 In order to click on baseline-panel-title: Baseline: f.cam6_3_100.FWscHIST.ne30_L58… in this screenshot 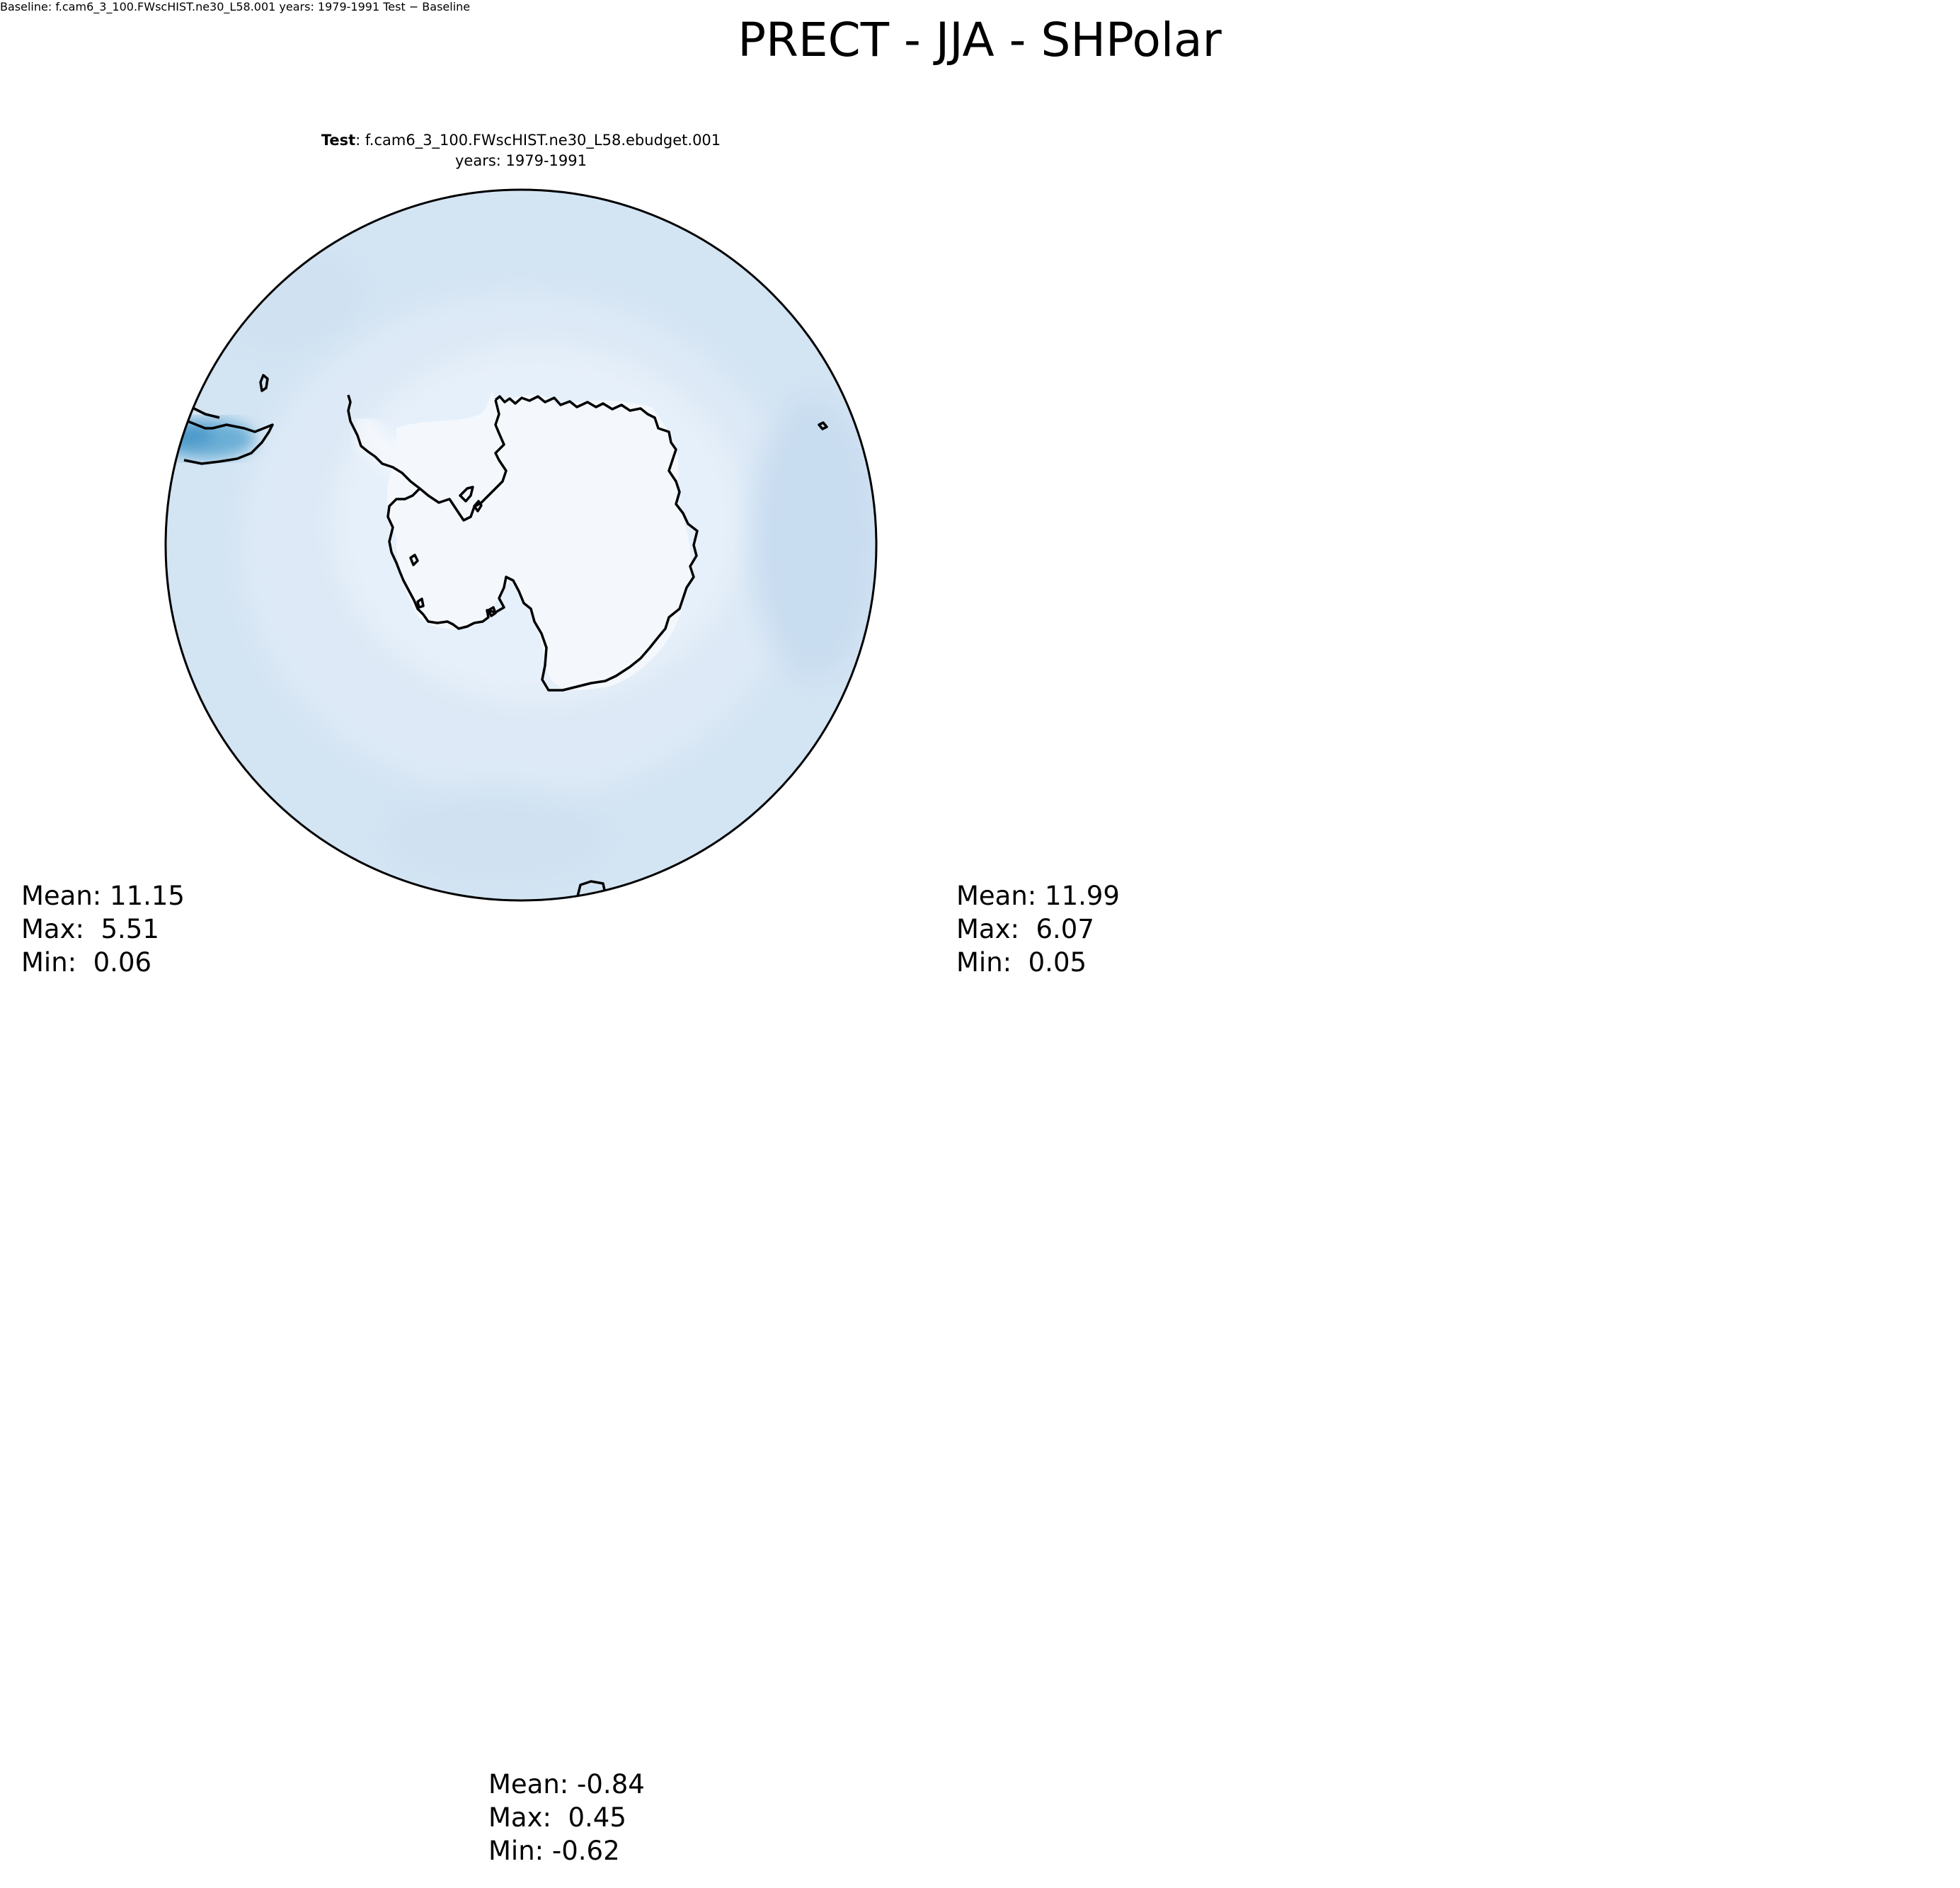, I will do `click(138, 7)`.